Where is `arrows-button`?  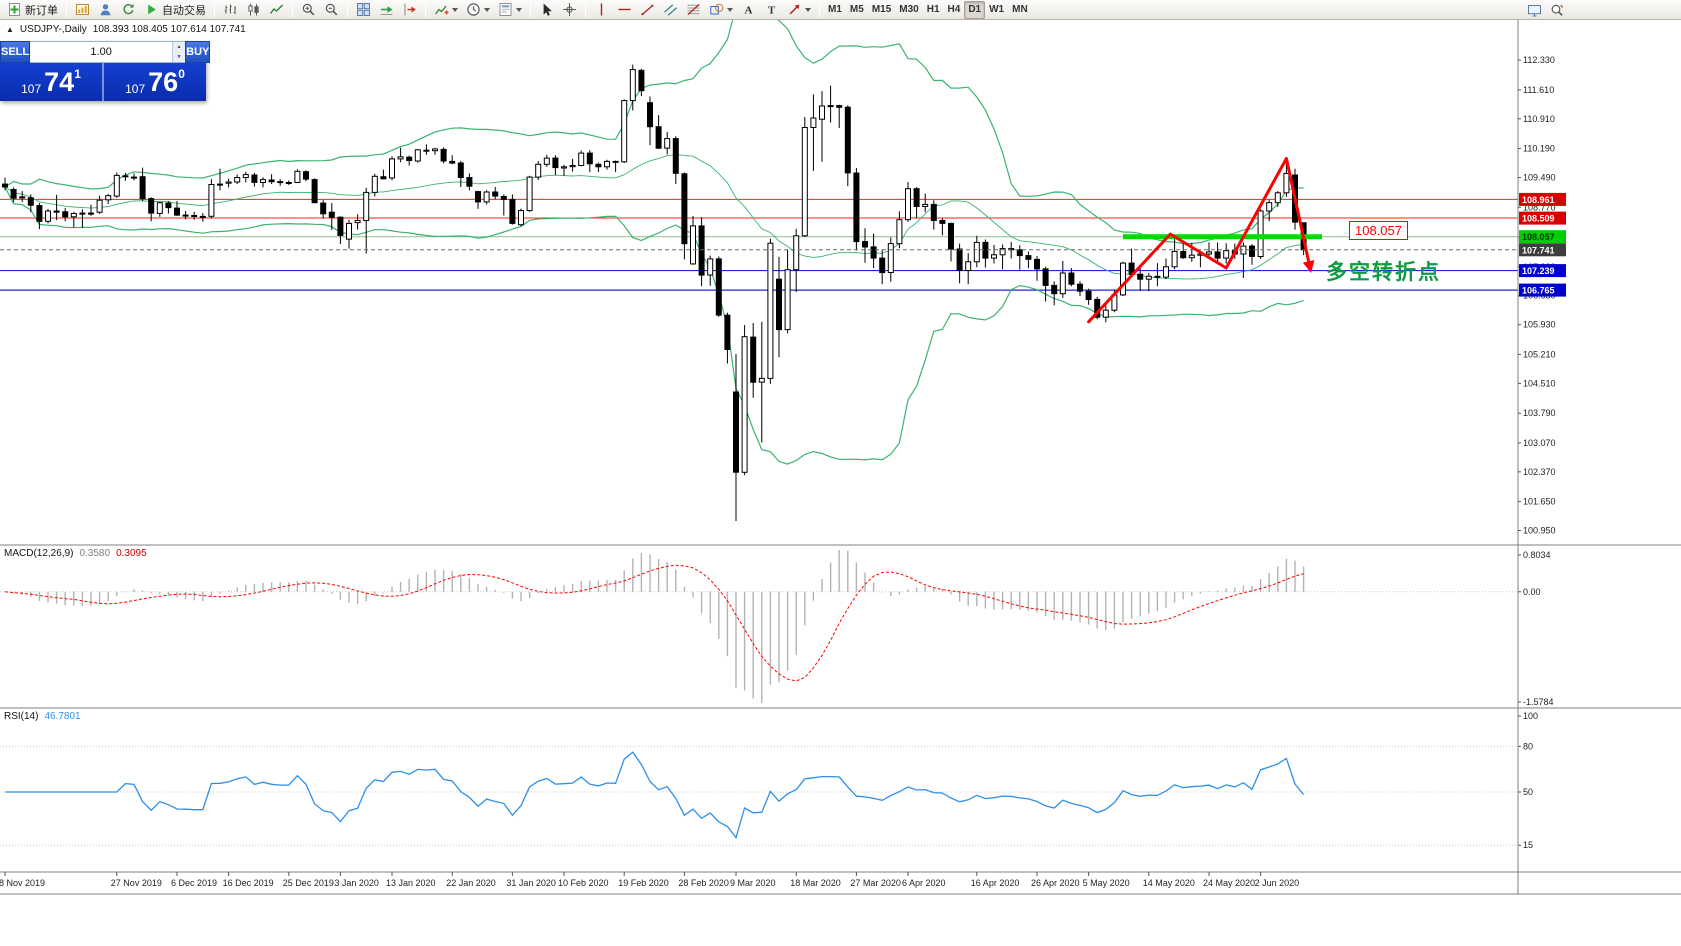 arrows-button is located at coordinates (799, 10).